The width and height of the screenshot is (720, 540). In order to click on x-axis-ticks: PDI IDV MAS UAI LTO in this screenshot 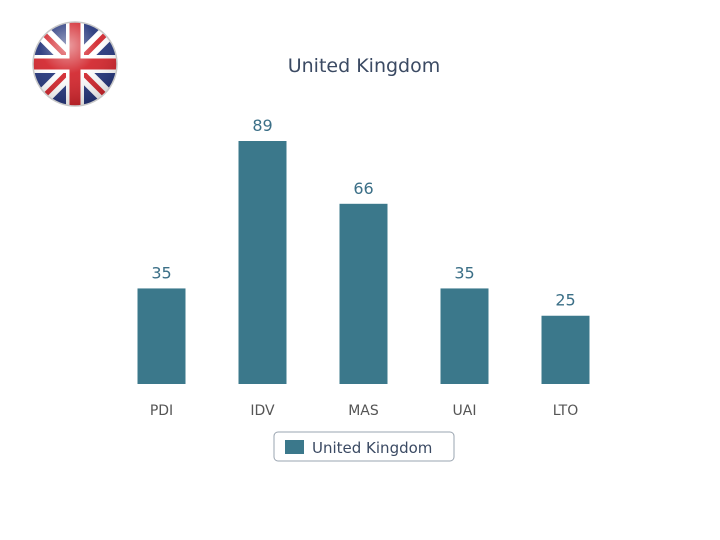, I will do `click(364, 411)`.